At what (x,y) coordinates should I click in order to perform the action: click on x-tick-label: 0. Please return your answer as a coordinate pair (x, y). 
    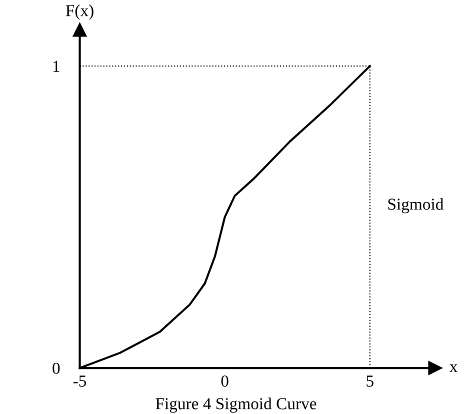
    Looking at the image, I should click on (224, 381).